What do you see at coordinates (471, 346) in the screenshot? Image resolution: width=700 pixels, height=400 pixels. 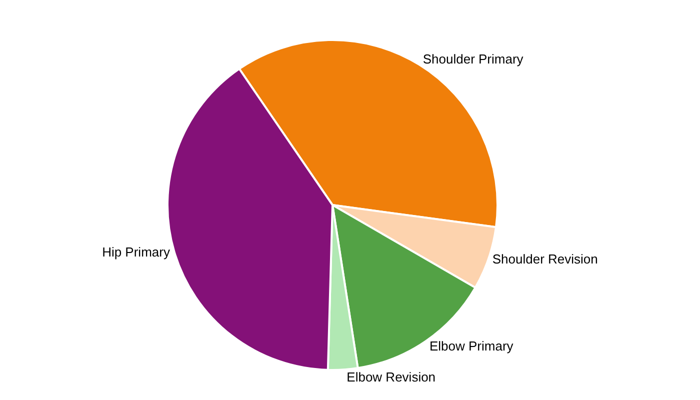 I see `slice-label: Elbow Primary` at bounding box center [471, 346].